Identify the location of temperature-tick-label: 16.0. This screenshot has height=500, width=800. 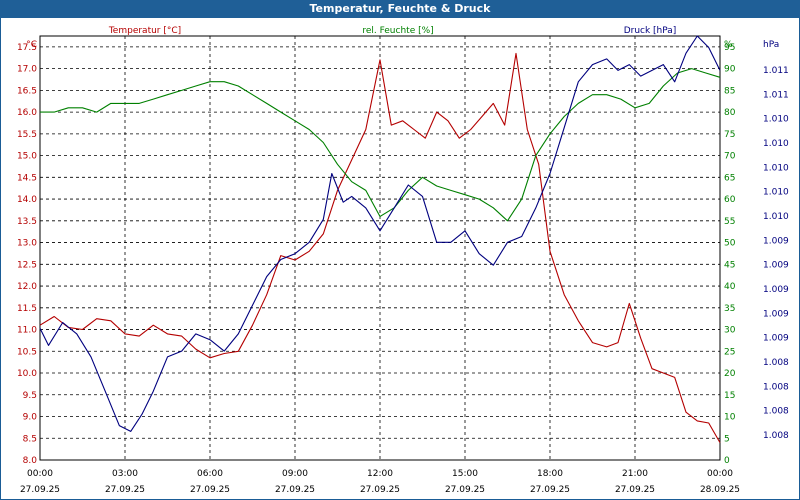
(27, 113).